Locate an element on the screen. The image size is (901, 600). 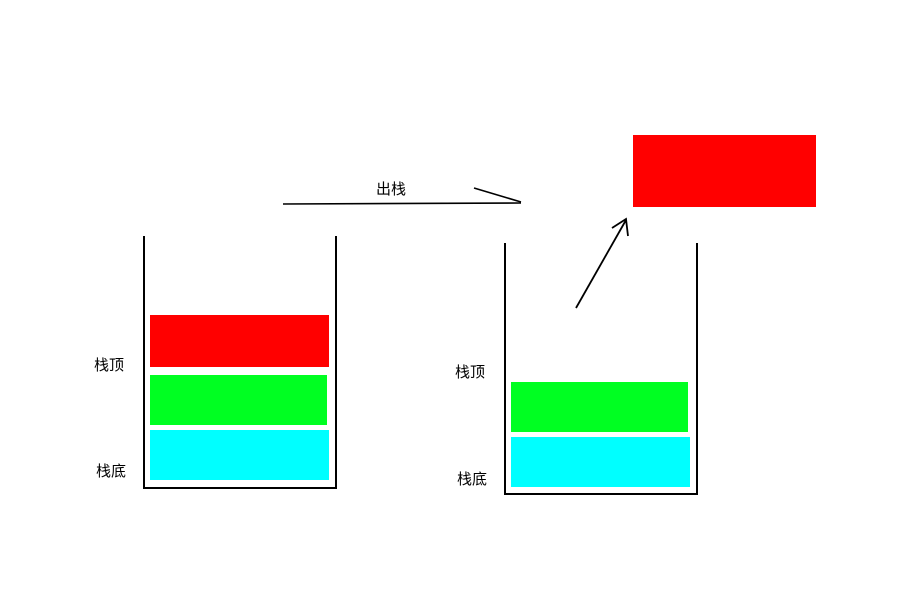
pop-arrow is located at coordinates (402, 196).